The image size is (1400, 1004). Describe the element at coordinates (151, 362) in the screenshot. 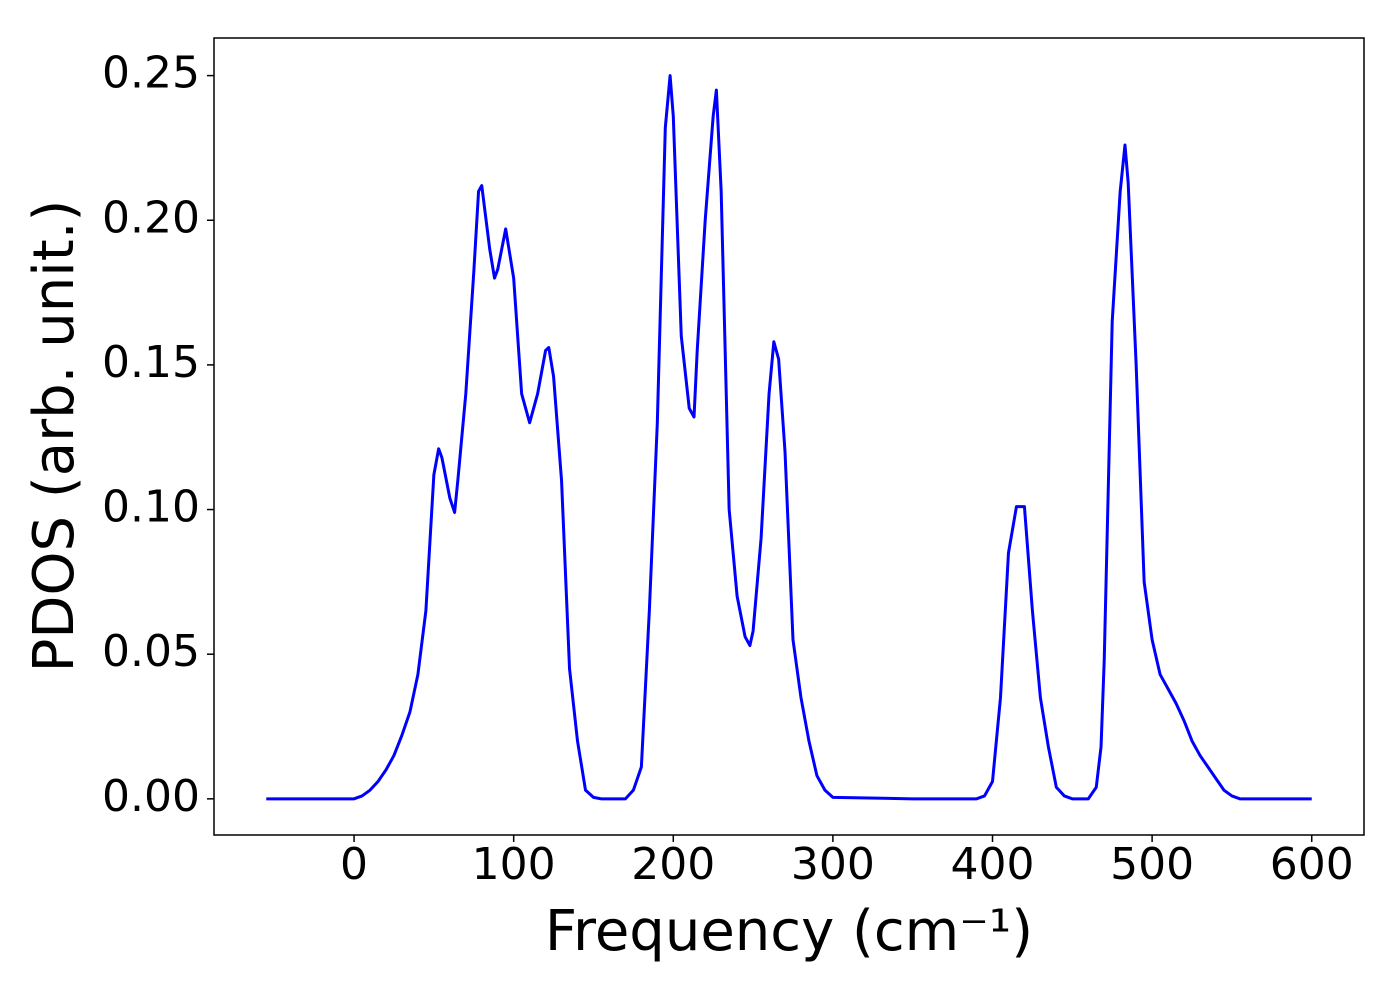

I see `y-tick-label: 0.15` at that location.